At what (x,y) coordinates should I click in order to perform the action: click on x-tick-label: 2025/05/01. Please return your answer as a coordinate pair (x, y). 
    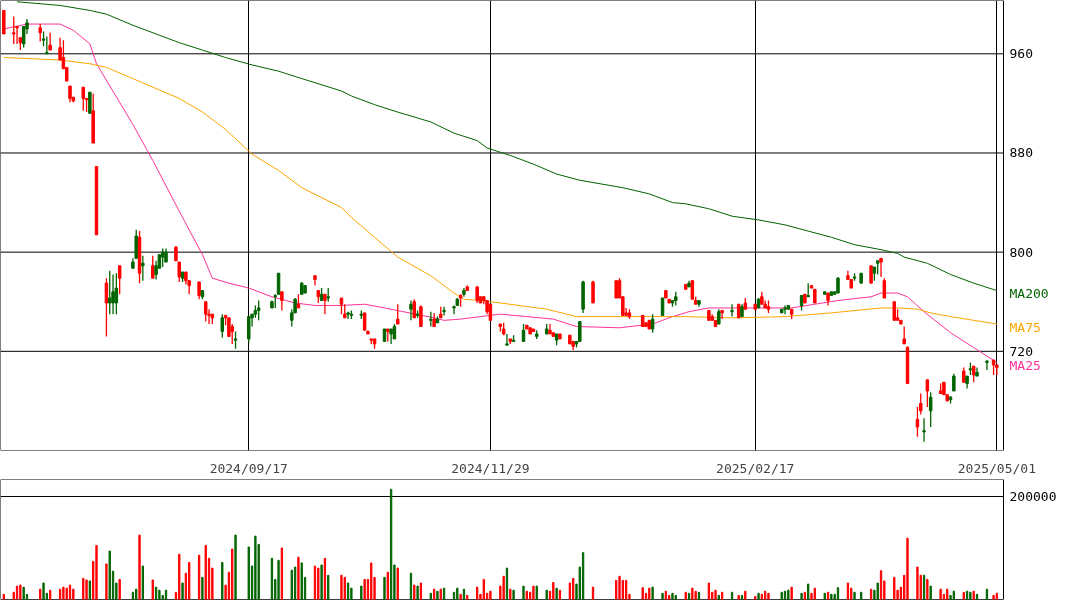
    Looking at the image, I should click on (997, 468).